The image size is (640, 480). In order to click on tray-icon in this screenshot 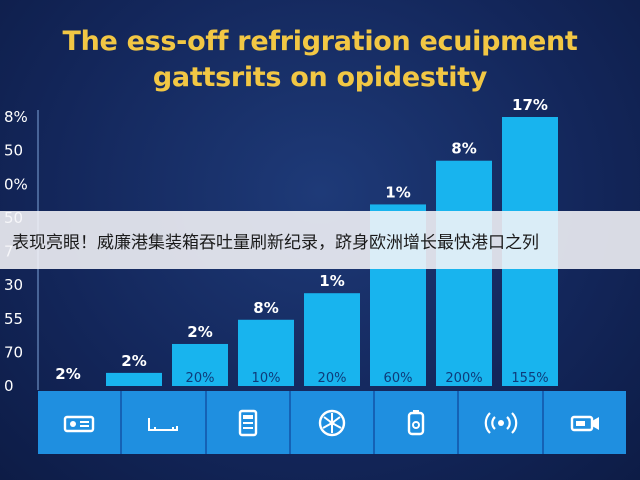, I will do `click(163, 424)`.